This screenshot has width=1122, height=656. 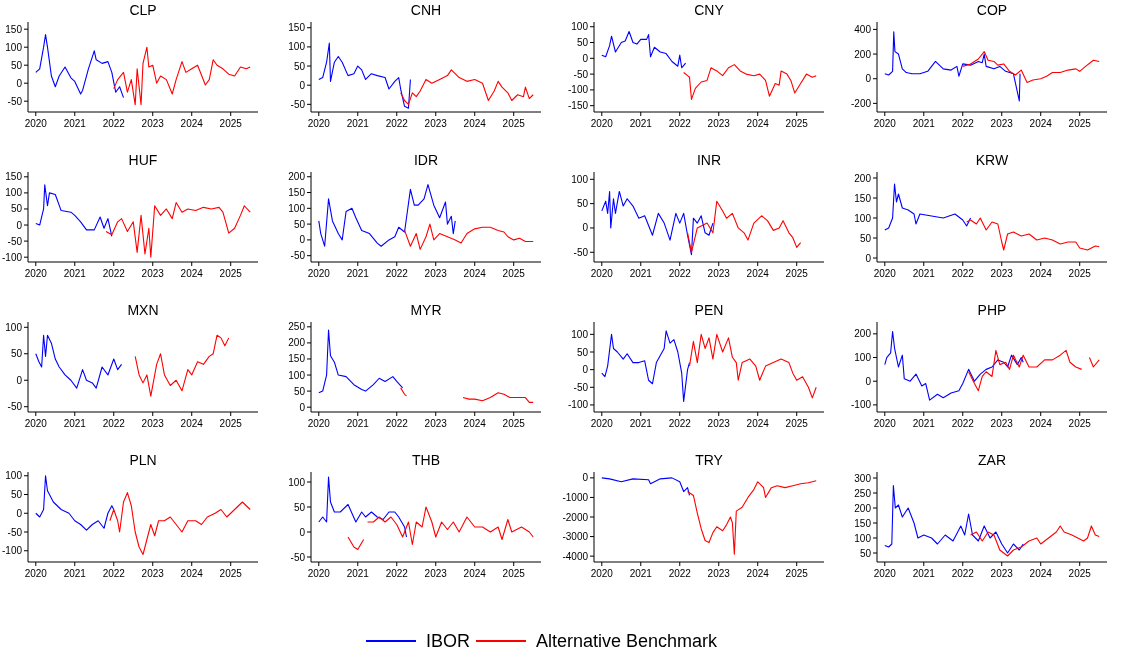 What do you see at coordinates (861, 103) in the screenshot?
I see `y-tick-label: -200` at bounding box center [861, 103].